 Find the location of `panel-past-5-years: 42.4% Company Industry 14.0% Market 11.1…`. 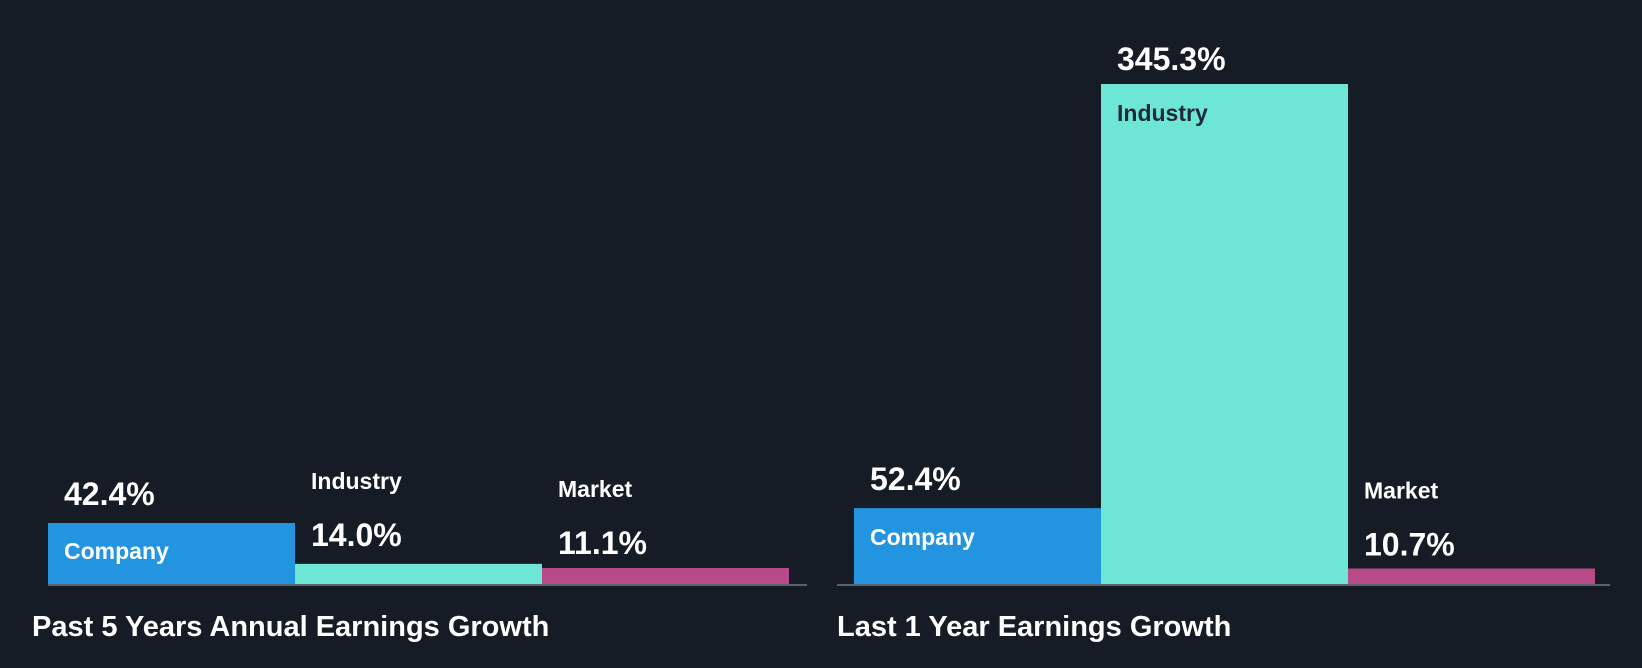

panel-past-5-years: 42.4% Company Industry 14.0% Market 11.1… is located at coordinates (419, 555).